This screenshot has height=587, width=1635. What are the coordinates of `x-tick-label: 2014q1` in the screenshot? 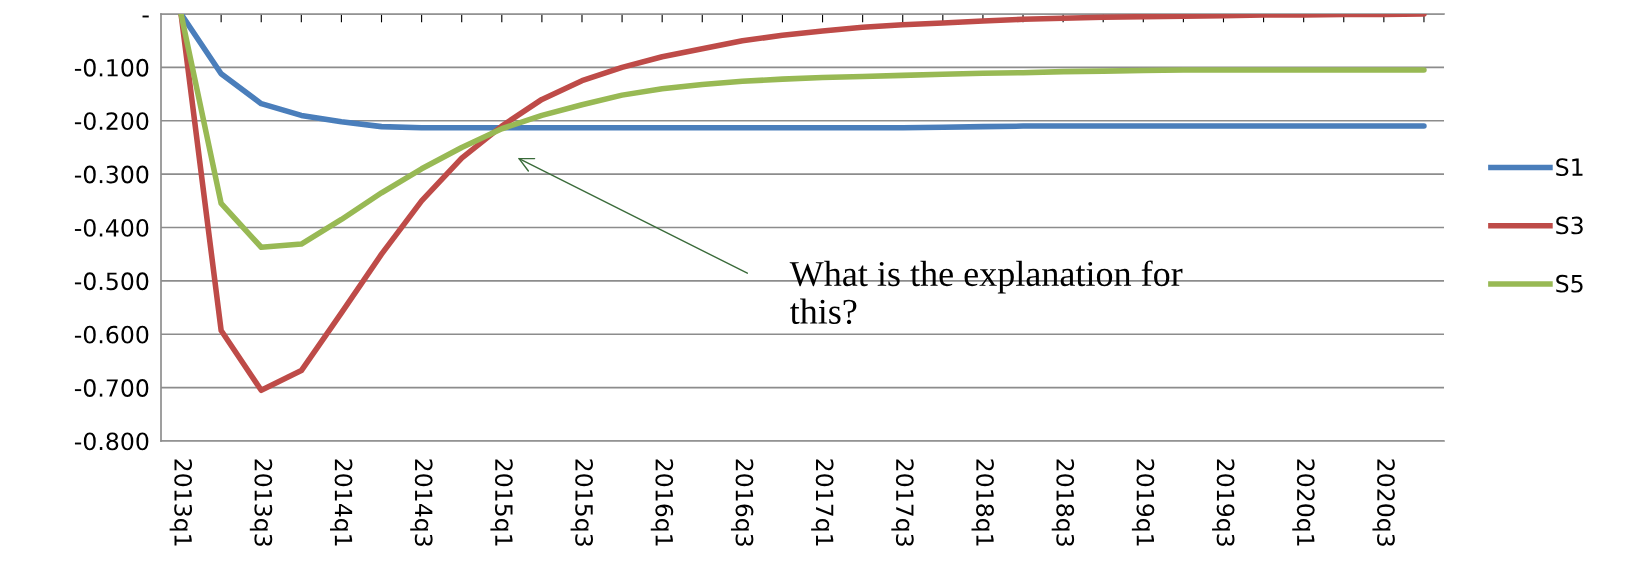 It's located at (341, 502).